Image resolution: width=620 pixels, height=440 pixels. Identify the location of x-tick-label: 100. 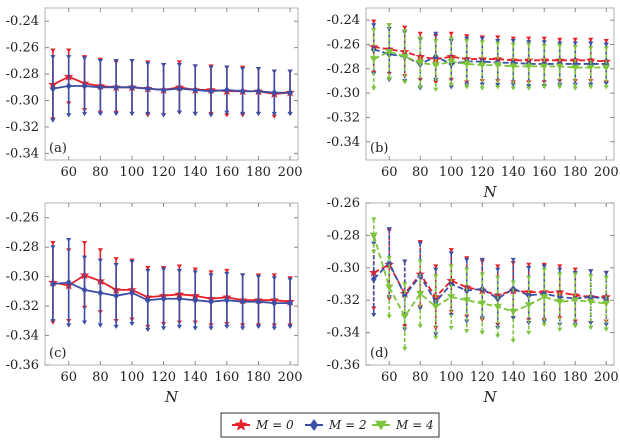
(451, 377).